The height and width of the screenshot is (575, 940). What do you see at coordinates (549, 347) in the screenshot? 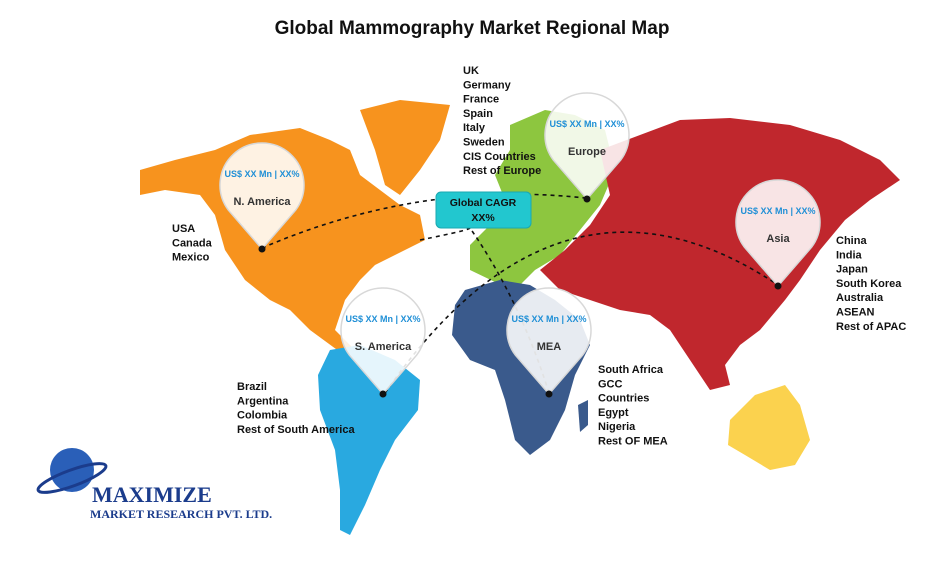
I see `pin-region-name: MEA` at bounding box center [549, 347].